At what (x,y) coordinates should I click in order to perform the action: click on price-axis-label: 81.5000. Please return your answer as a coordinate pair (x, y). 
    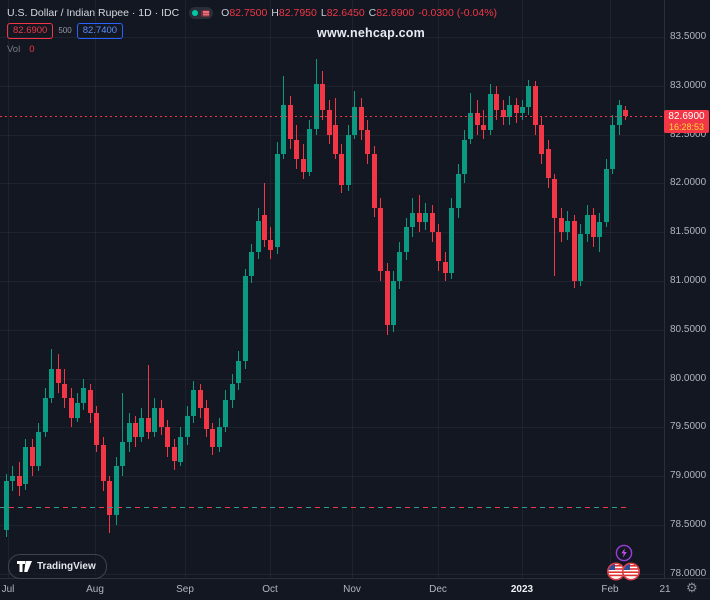
    Looking at the image, I should click on (688, 232).